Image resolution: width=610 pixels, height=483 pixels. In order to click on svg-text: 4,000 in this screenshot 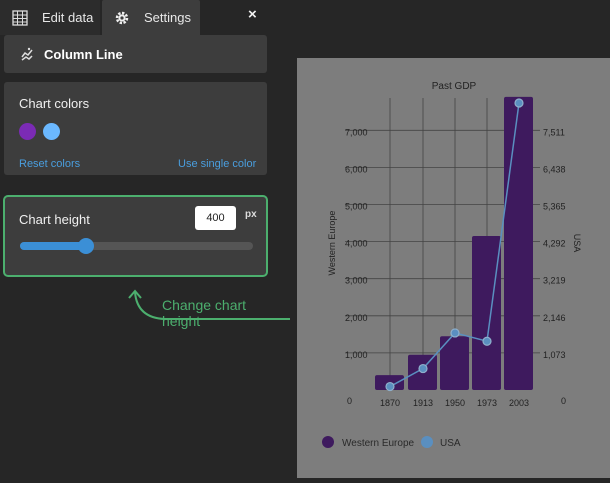, I will do `click(356, 244)`.